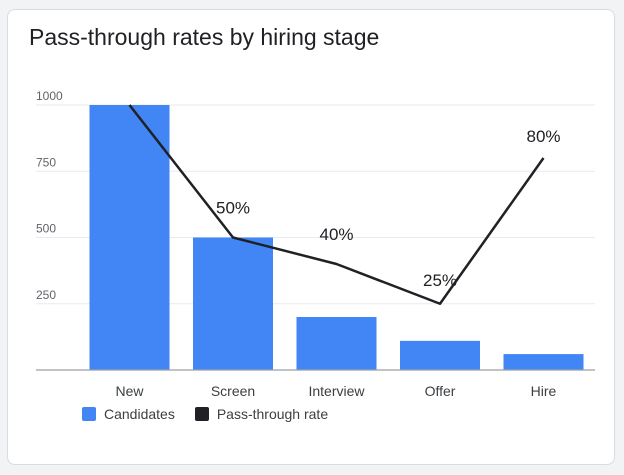 Image resolution: width=624 pixels, height=475 pixels. What do you see at coordinates (129, 391) in the screenshot?
I see `x-tick-label-new: New` at bounding box center [129, 391].